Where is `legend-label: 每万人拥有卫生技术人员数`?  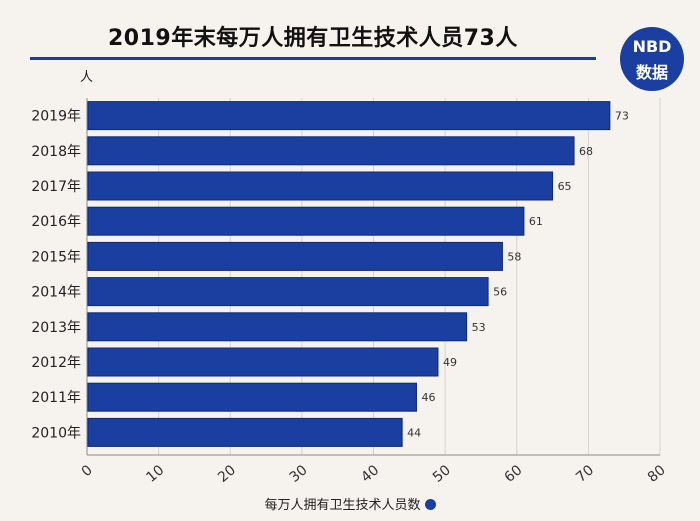
legend-label: 每万人拥有卫生技术人员数 is located at coordinates (342, 505).